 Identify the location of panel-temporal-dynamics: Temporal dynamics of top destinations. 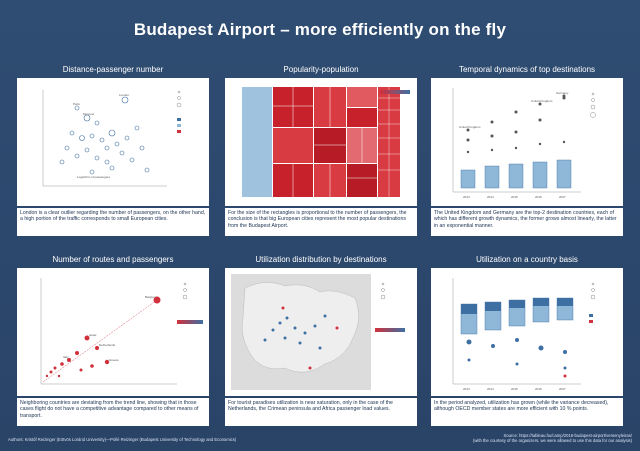
(527, 150).